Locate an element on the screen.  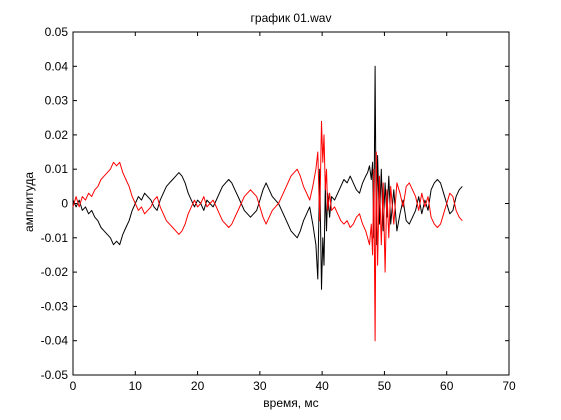
x-tick-label: 10 is located at coordinates (136, 386).